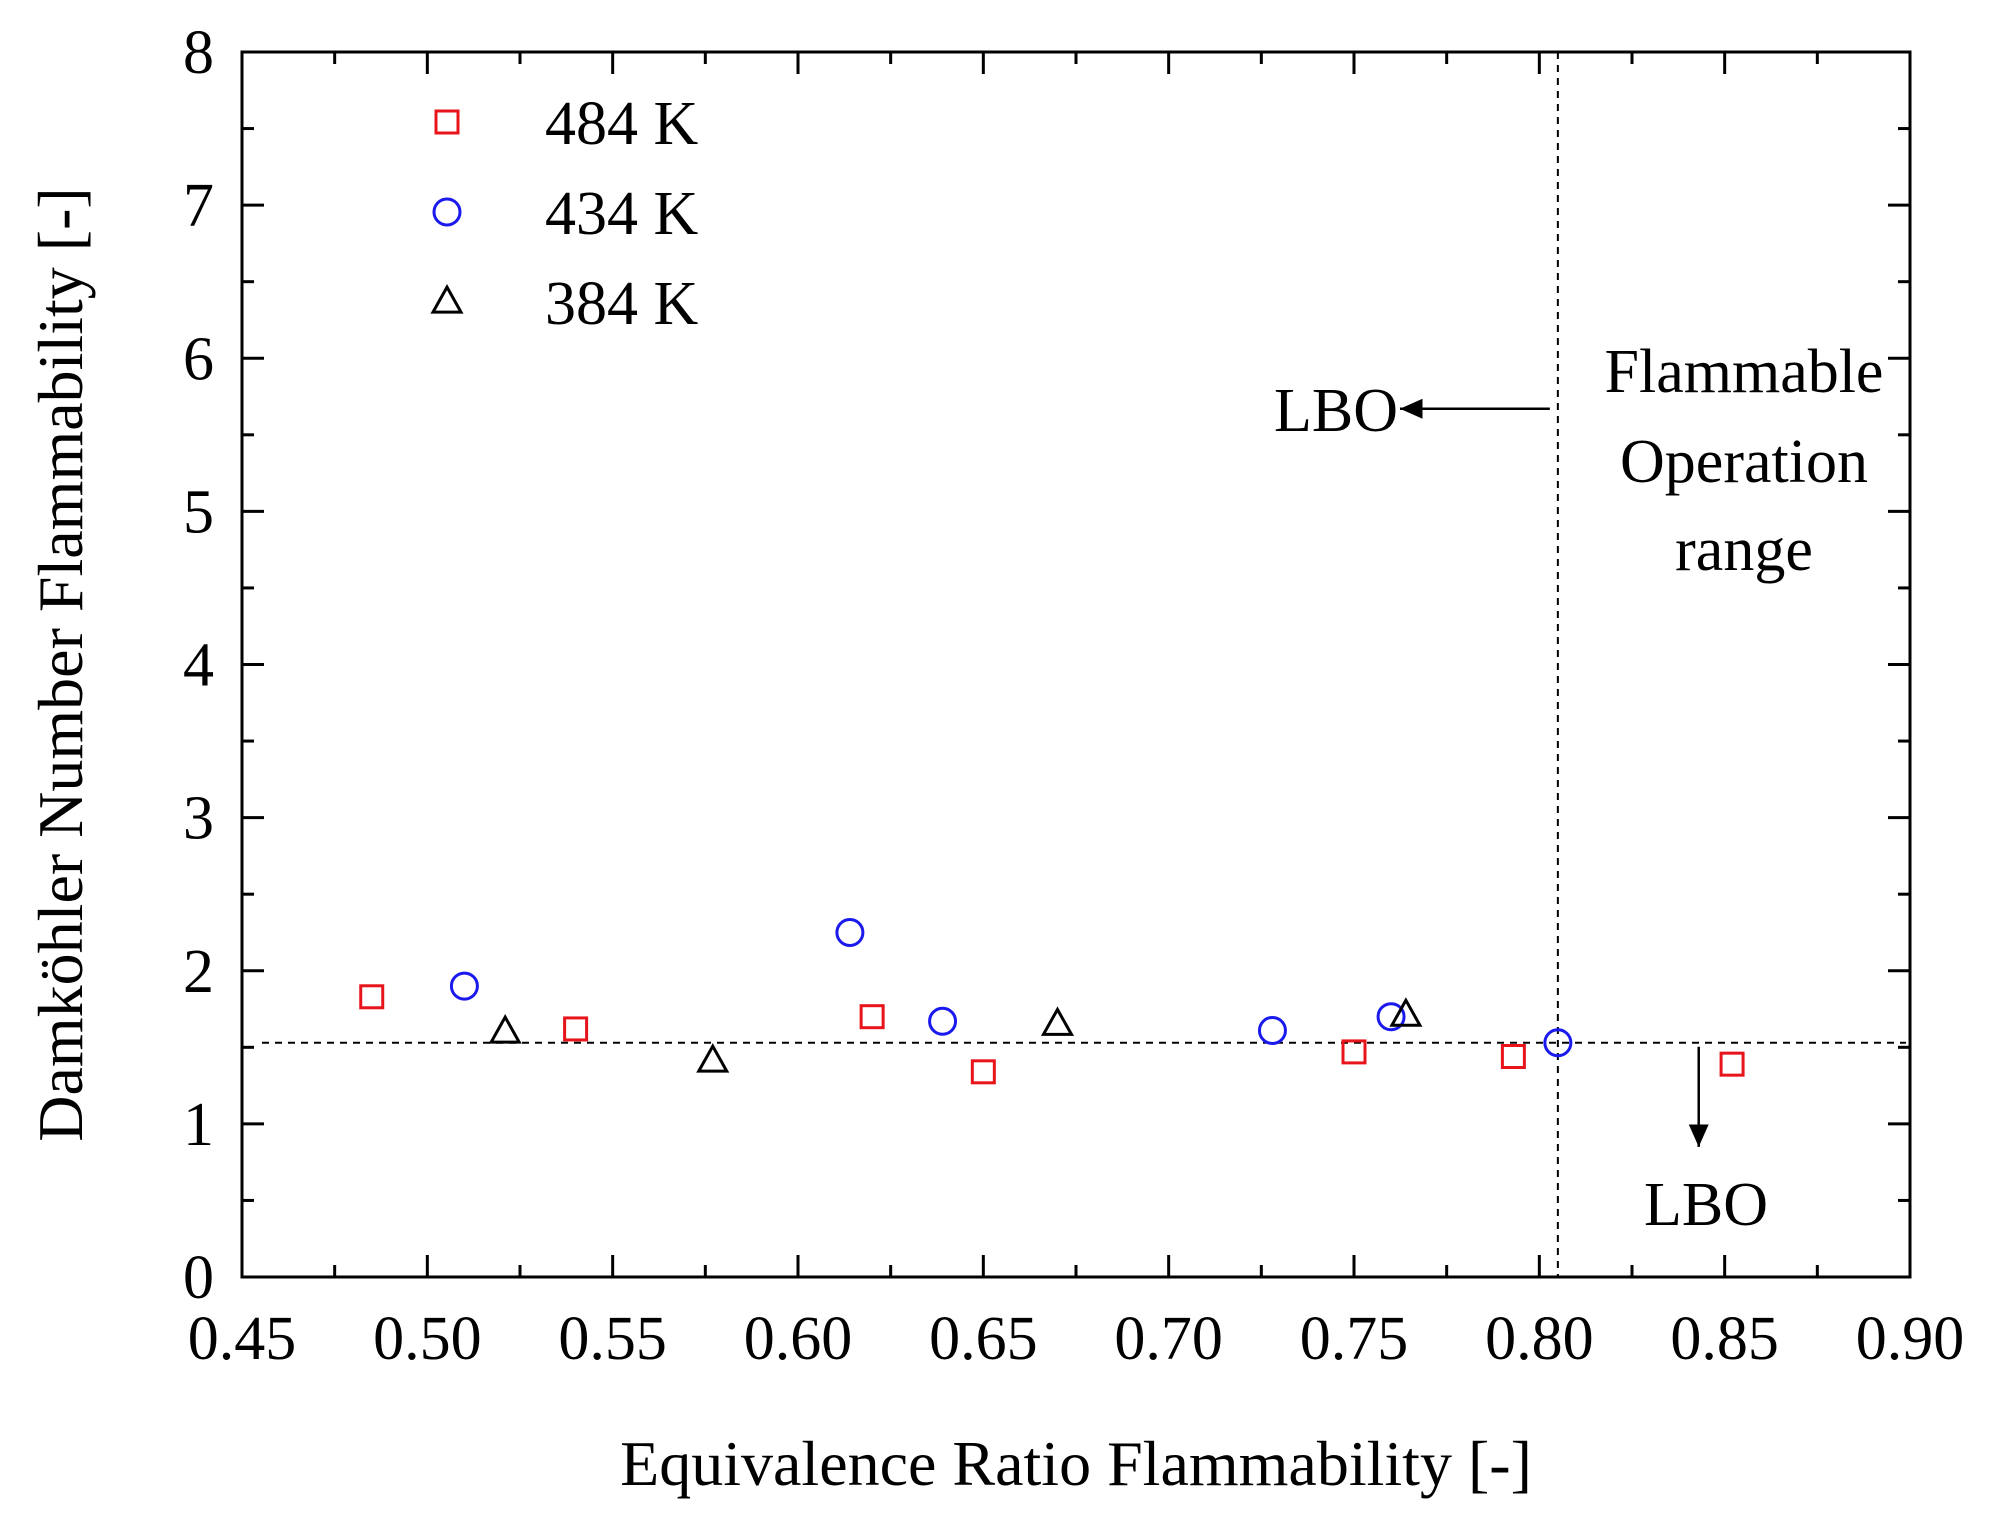 The height and width of the screenshot is (1519, 1995). Describe the element at coordinates (447, 299) in the screenshot. I see `legend-marker-triangle` at that location.